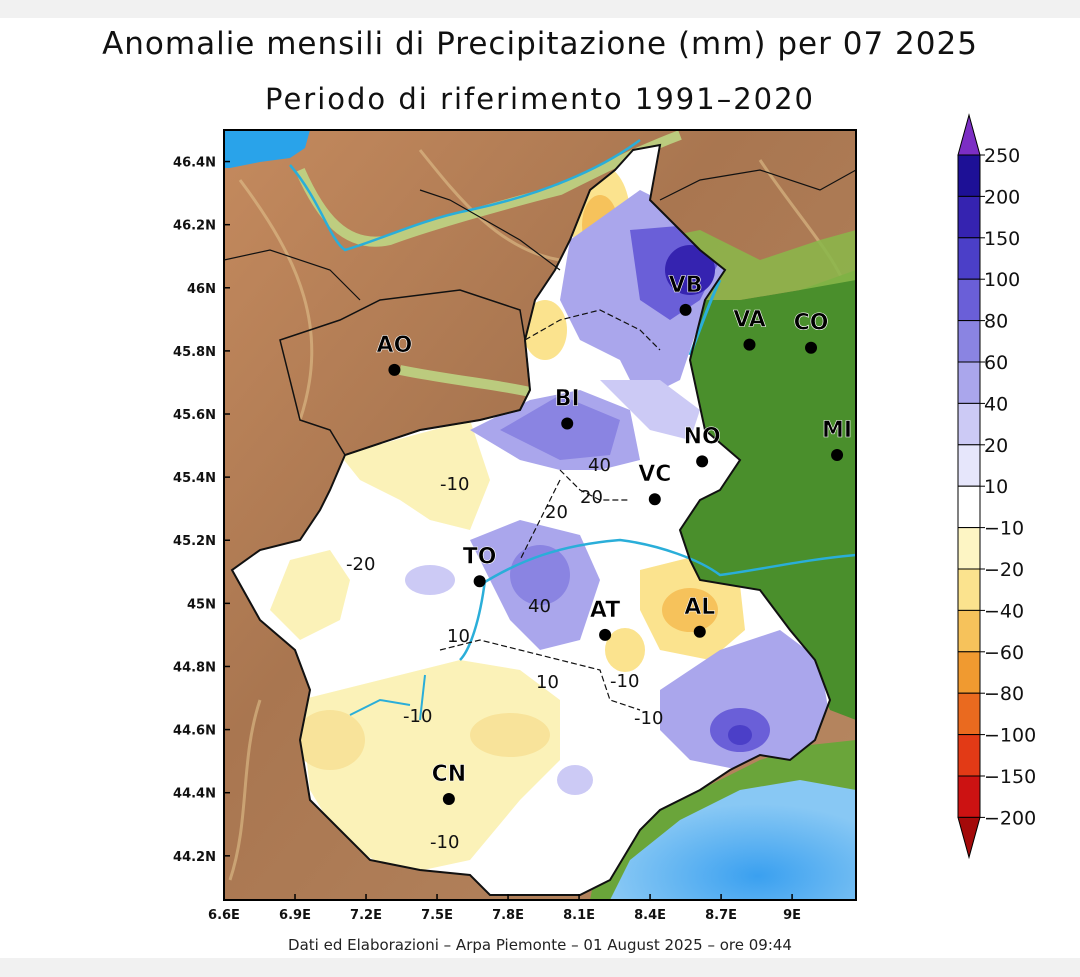  I want to click on city-marker-vb, so click(685, 309).